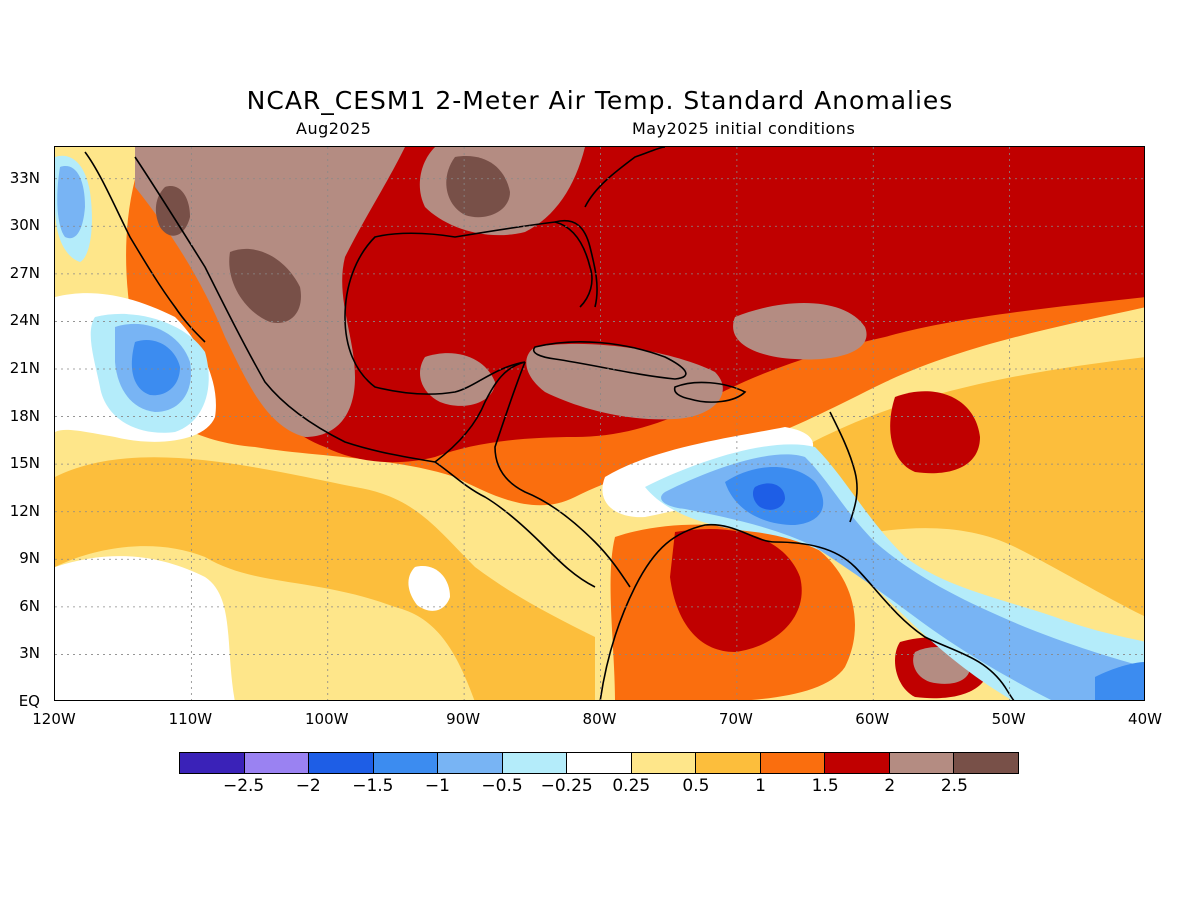 The width and height of the screenshot is (1200, 900). I want to click on colorbar-label: −2, so click(308, 786).